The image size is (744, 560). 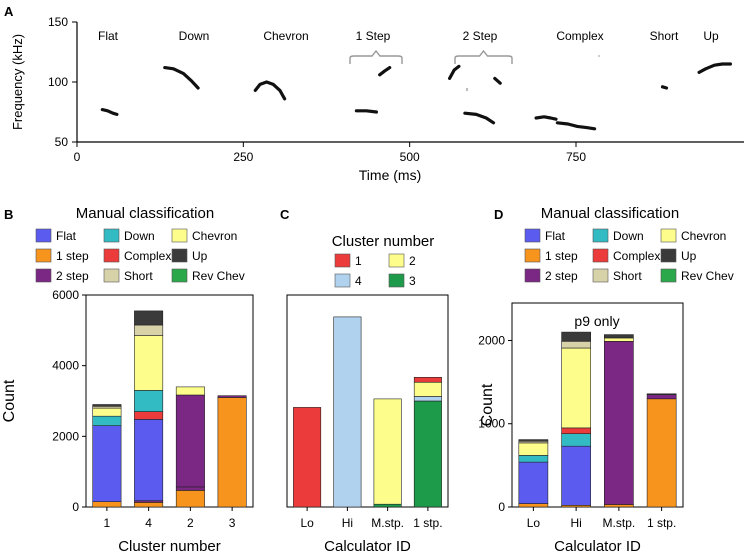 I want to click on a-call-up, so click(x=714, y=68).